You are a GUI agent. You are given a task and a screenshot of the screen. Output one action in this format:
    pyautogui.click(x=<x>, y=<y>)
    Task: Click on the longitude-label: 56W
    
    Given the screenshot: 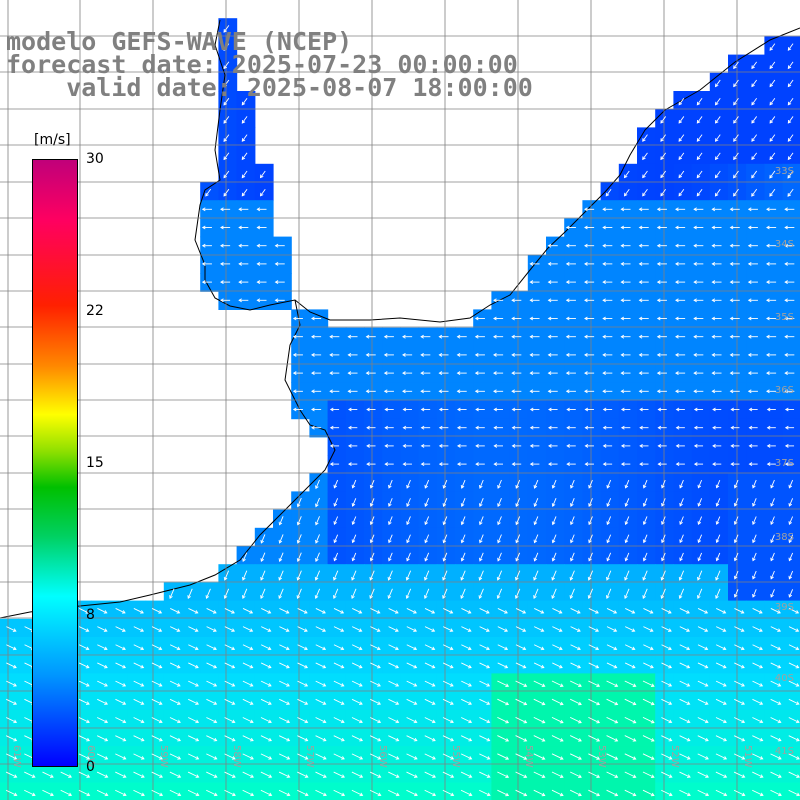 What is the action you would take?
    pyautogui.click(x=382, y=756)
    